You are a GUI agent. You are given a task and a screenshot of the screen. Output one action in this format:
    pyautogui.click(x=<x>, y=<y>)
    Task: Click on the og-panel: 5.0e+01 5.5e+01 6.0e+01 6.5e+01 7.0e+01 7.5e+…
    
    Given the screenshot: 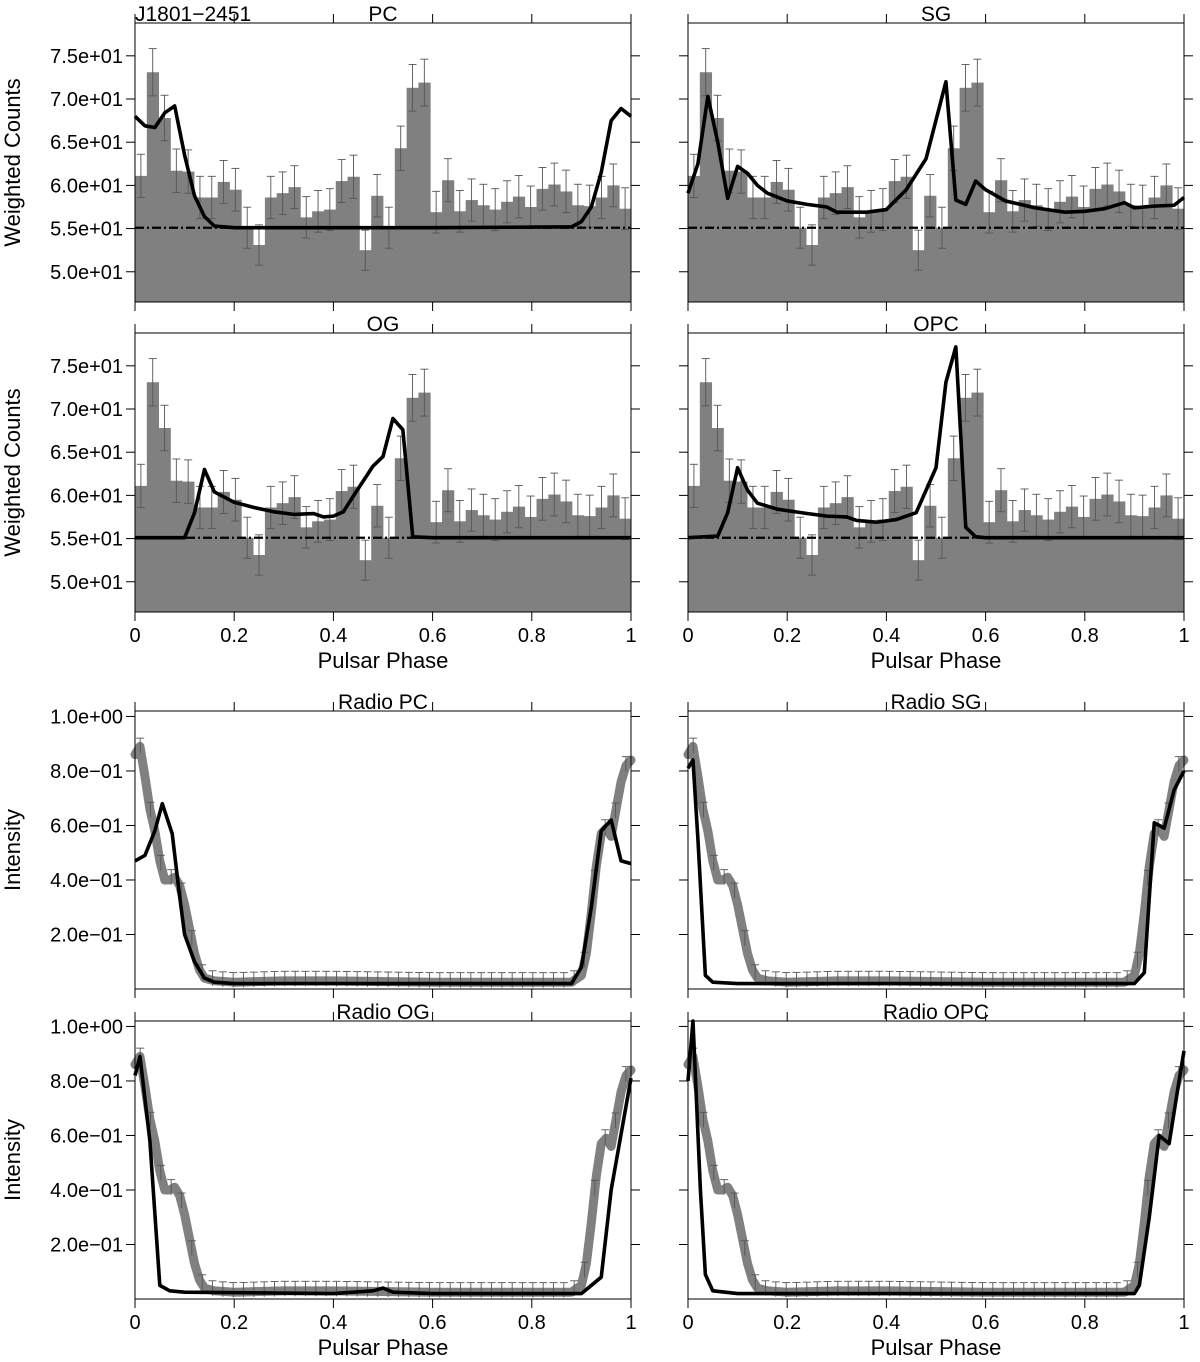 What is the action you would take?
    pyautogui.click(x=320, y=493)
    